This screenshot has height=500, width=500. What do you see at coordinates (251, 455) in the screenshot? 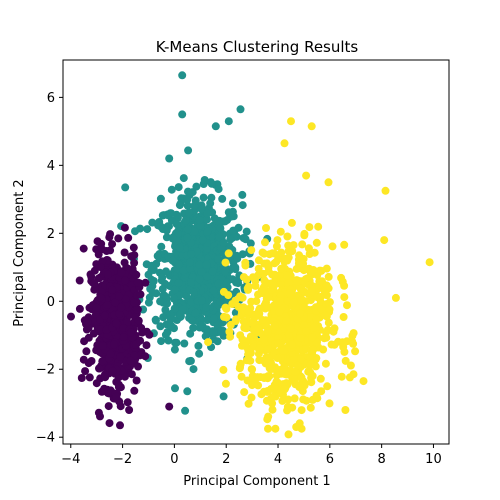
I see `x-axis-ticks: −4 −2 0 2 4 6 8 10` at bounding box center [251, 455].